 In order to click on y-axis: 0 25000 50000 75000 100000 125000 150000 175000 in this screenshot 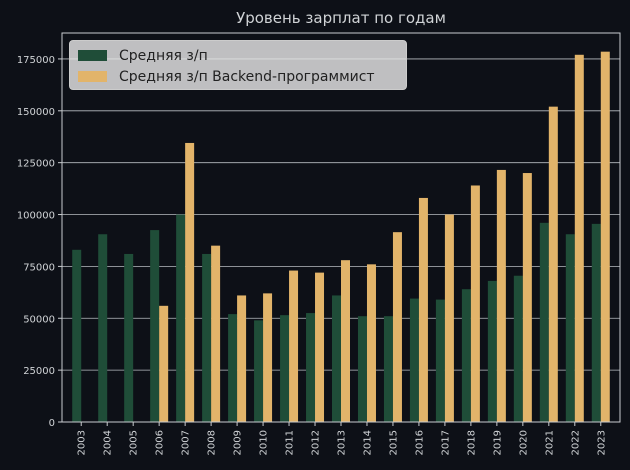, I will do `click(39, 242)`.